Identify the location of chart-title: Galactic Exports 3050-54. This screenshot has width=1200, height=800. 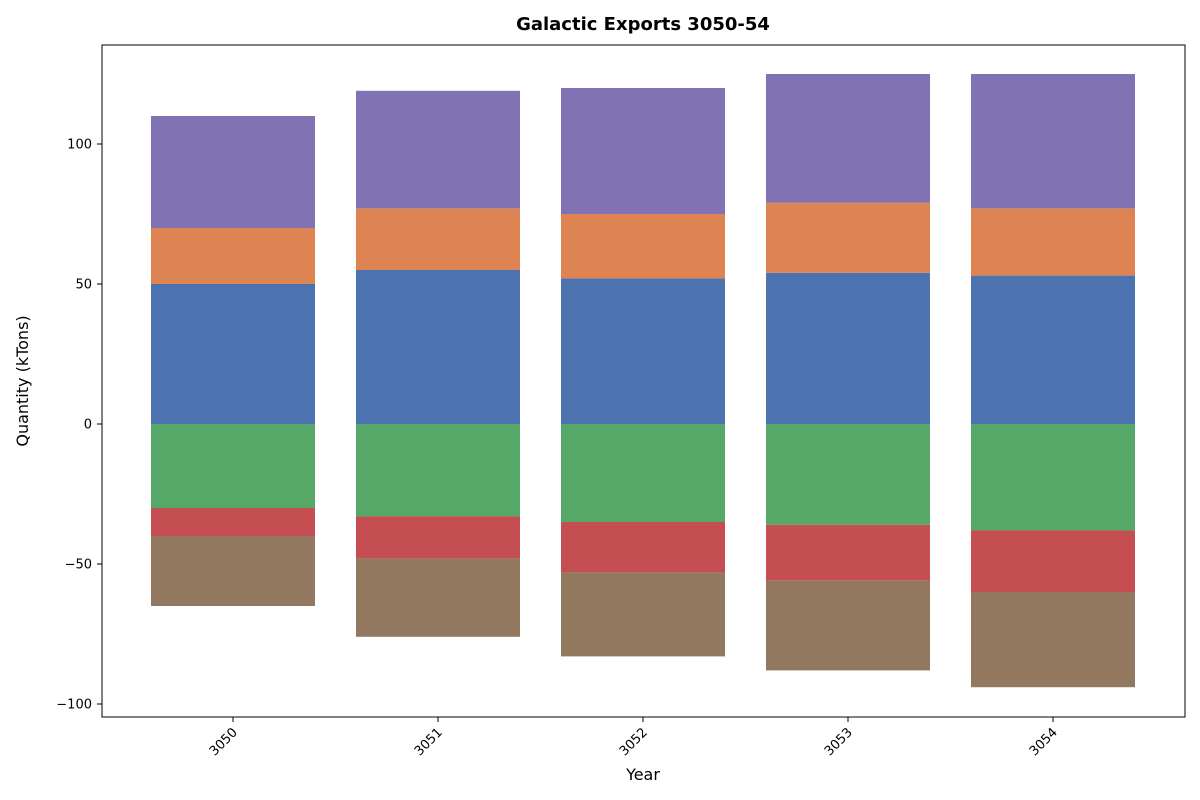
(643, 24).